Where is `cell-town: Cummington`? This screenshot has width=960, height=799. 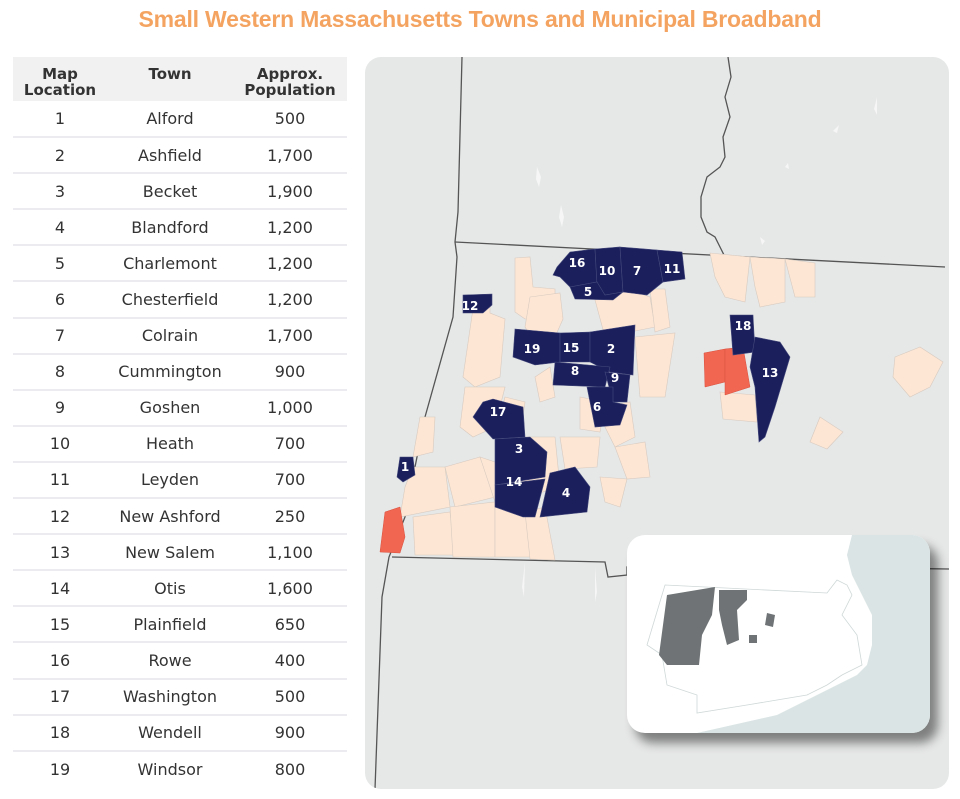 cell-town: Cummington is located at coordinates (170, 372).